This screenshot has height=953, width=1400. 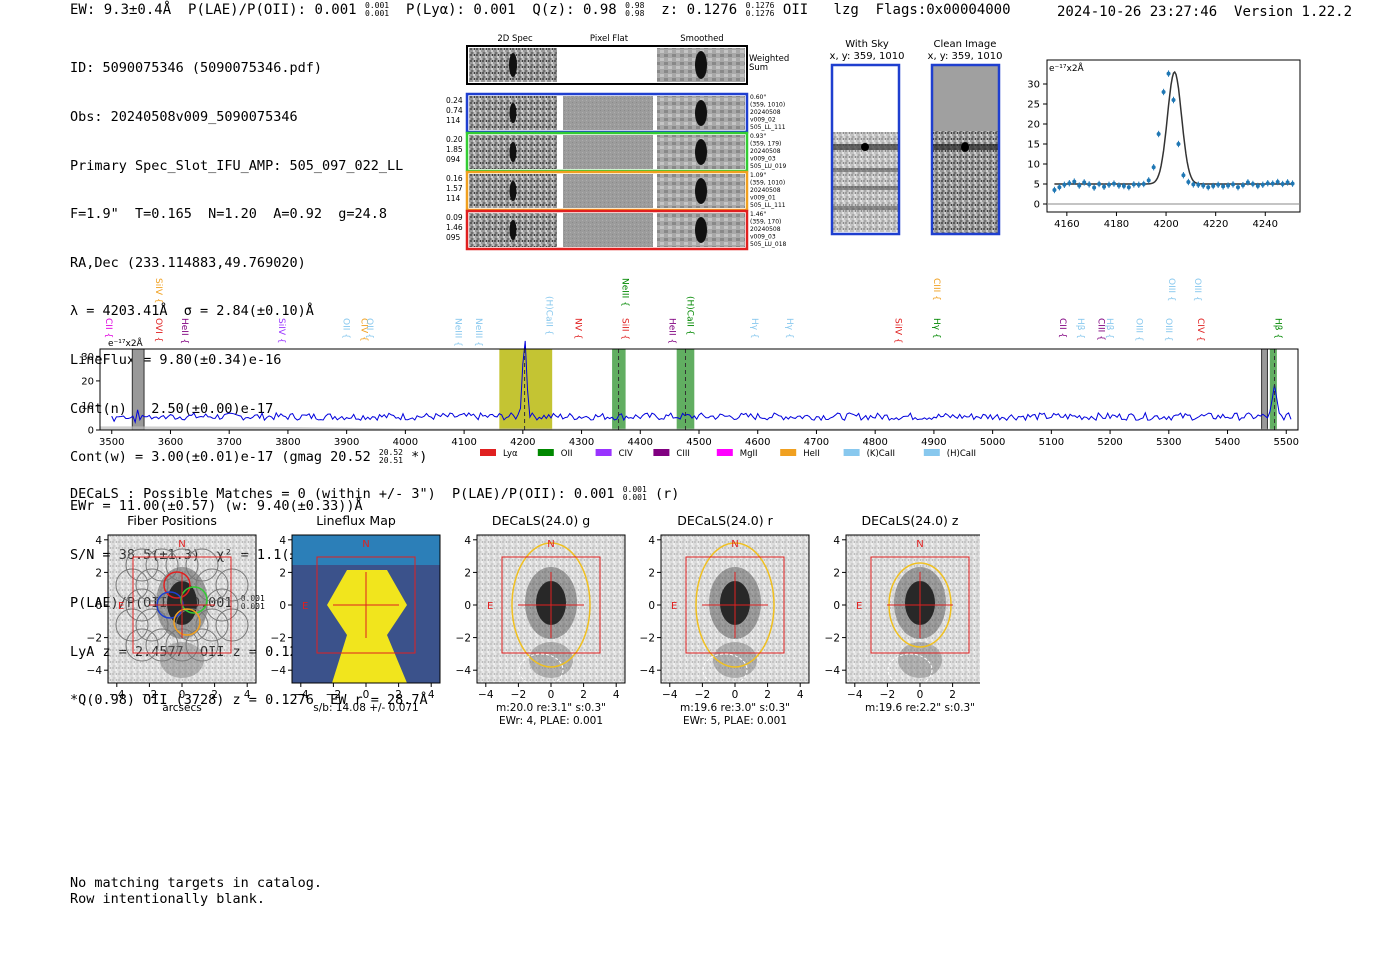 What do you see at coordinates (1033, 125) in the screenshot?
I see `zoom-ytick-label: 20` at bounding box center [1033, 125].